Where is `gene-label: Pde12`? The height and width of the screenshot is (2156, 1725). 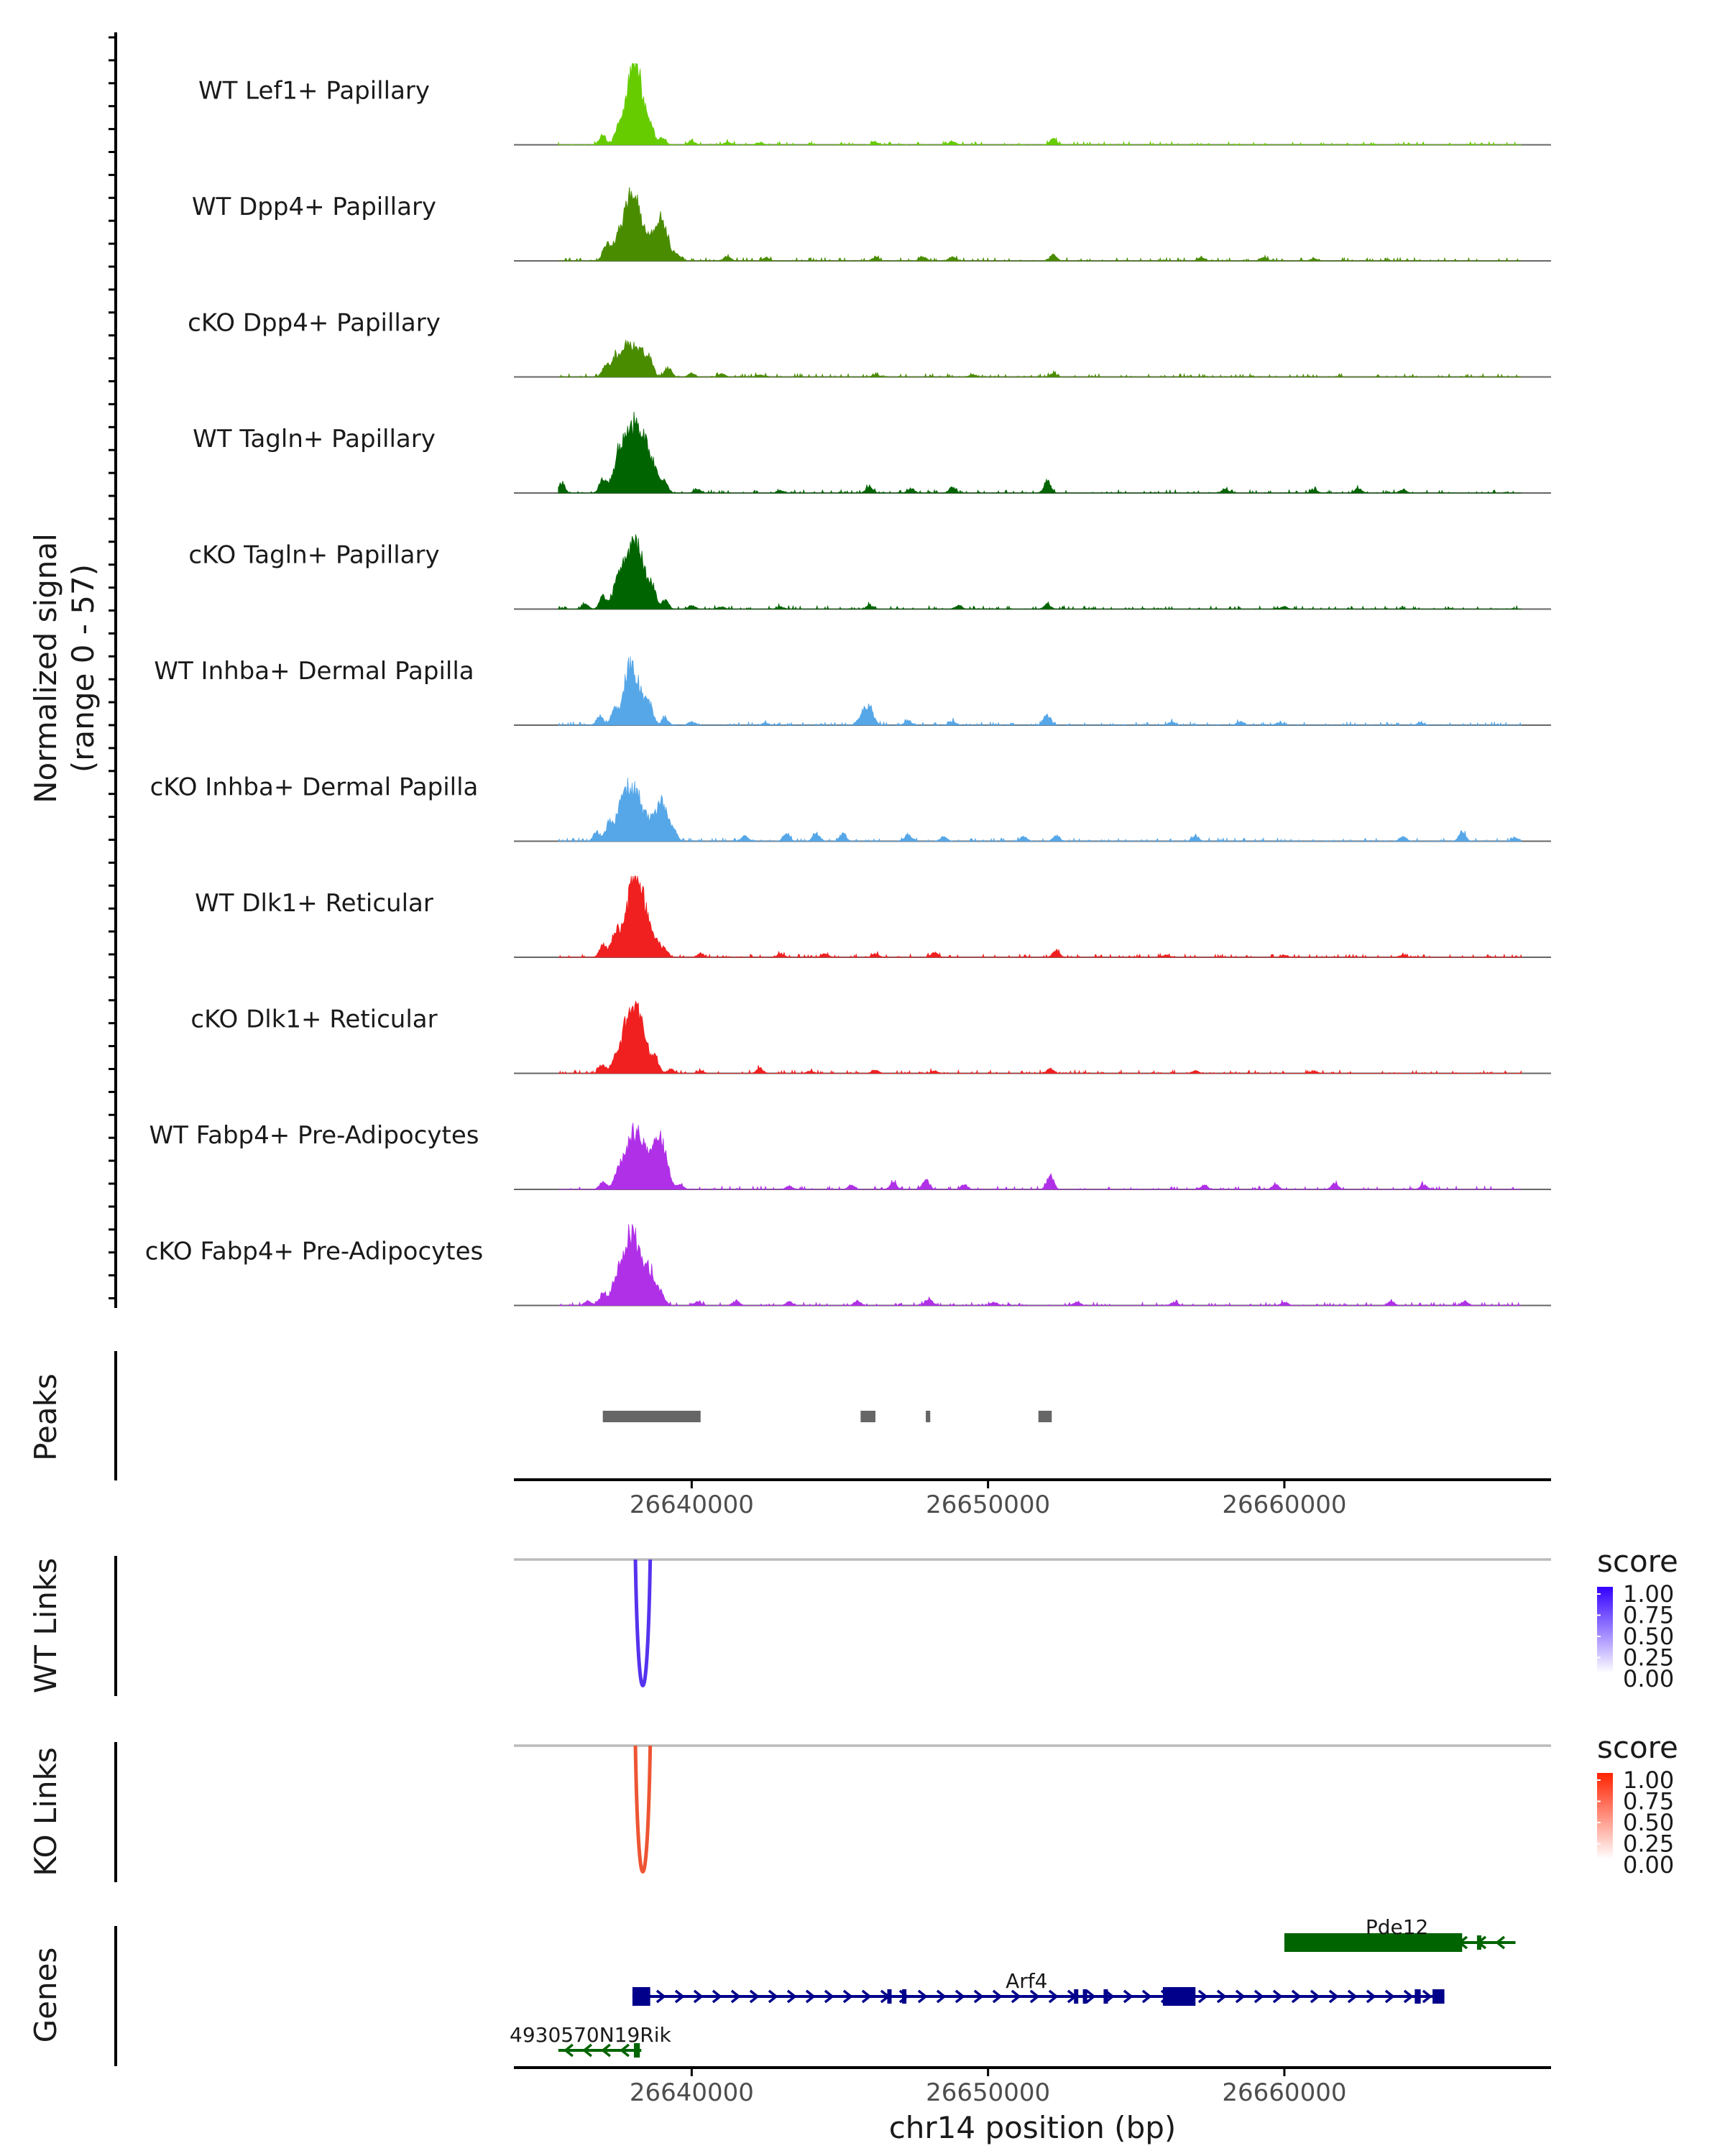 gene-label: Pde12 is located at coordinates (1397, 1927).